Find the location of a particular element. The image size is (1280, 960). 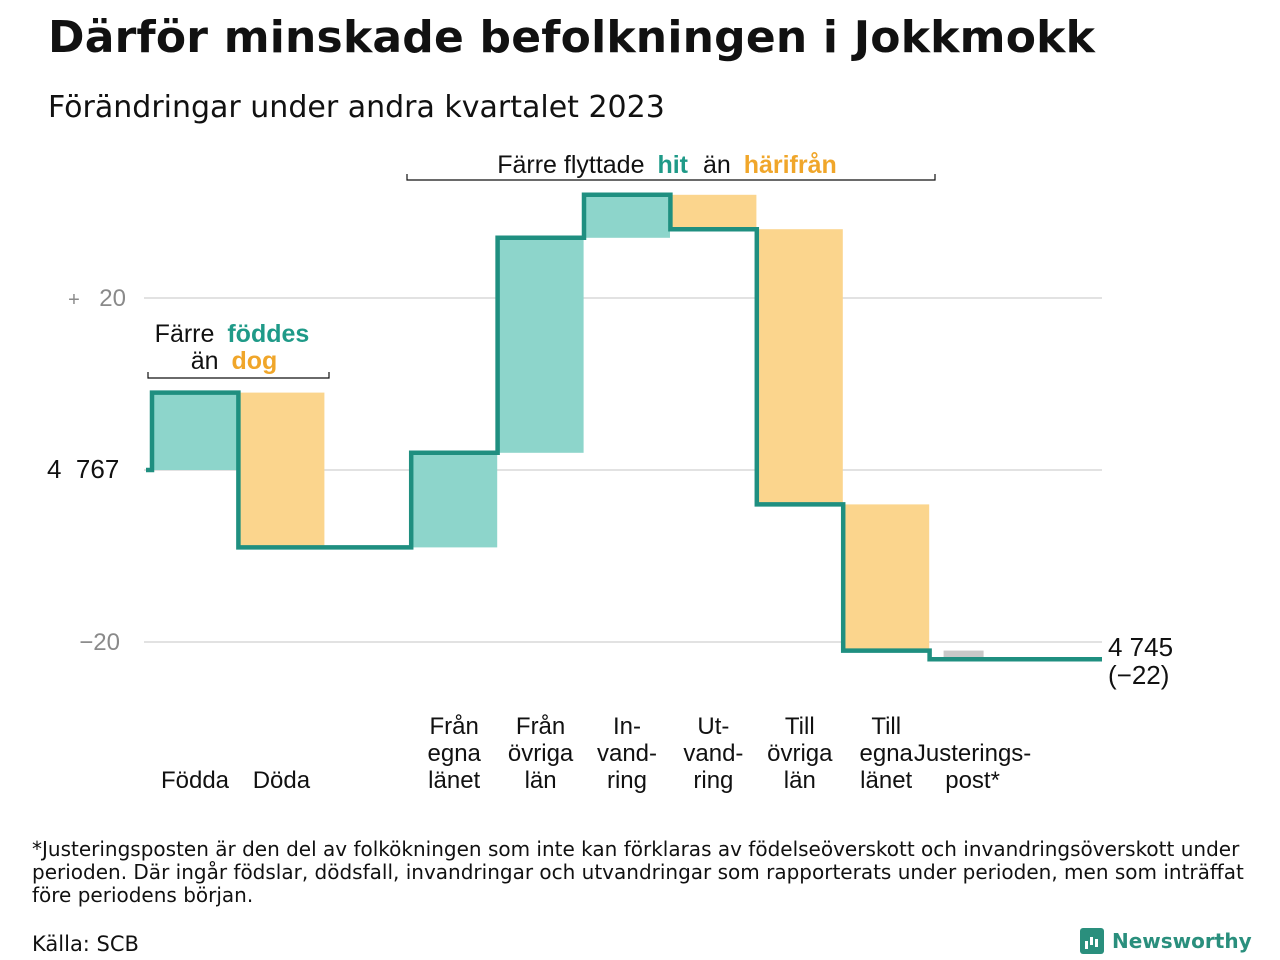

annotation-moves-hit: hit is located at coordinates (672, 165).